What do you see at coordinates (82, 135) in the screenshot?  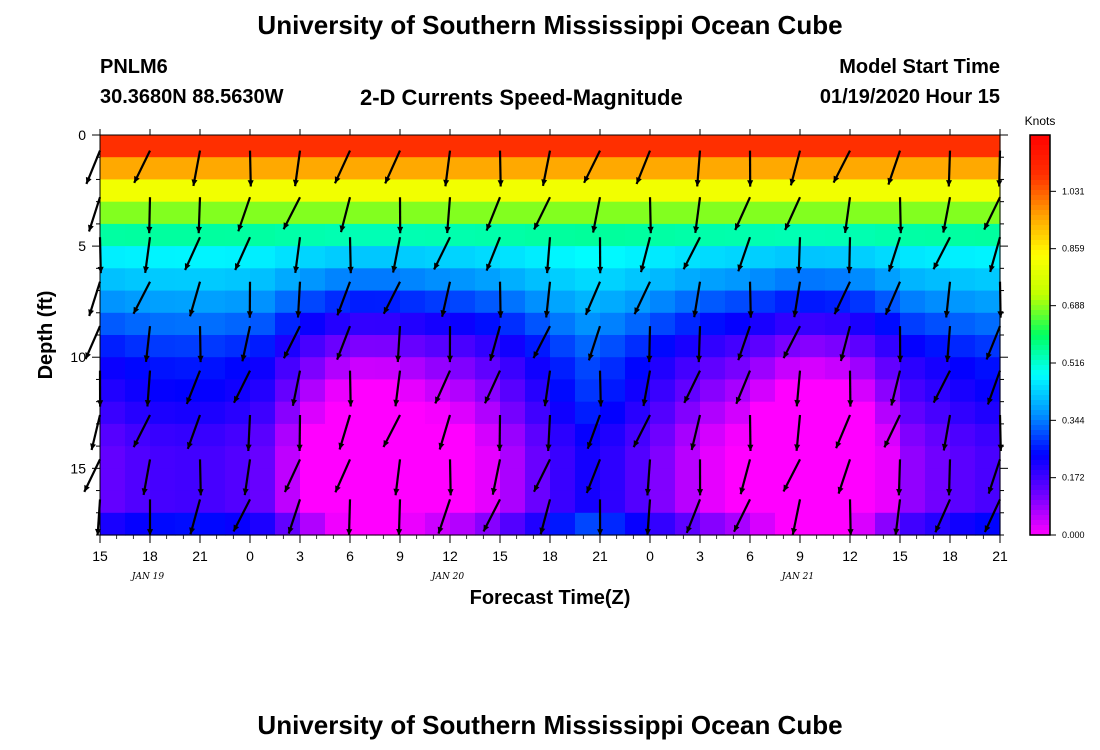 I see `y-tick-label: 0` at bounding box center [82, 135].